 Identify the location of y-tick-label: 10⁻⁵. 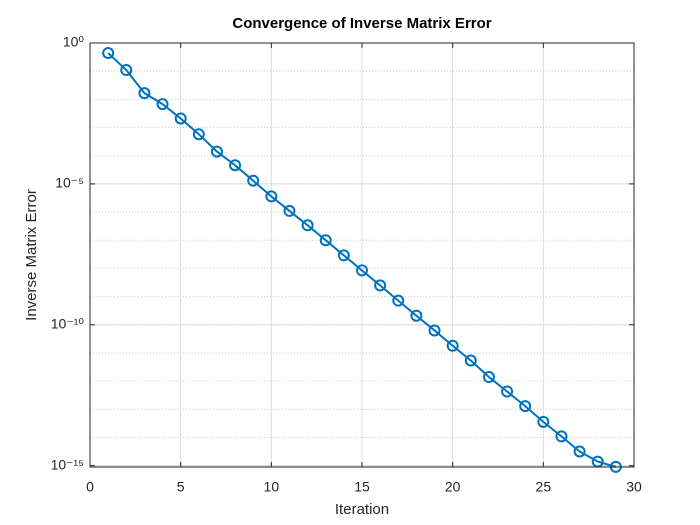
(69, 183).